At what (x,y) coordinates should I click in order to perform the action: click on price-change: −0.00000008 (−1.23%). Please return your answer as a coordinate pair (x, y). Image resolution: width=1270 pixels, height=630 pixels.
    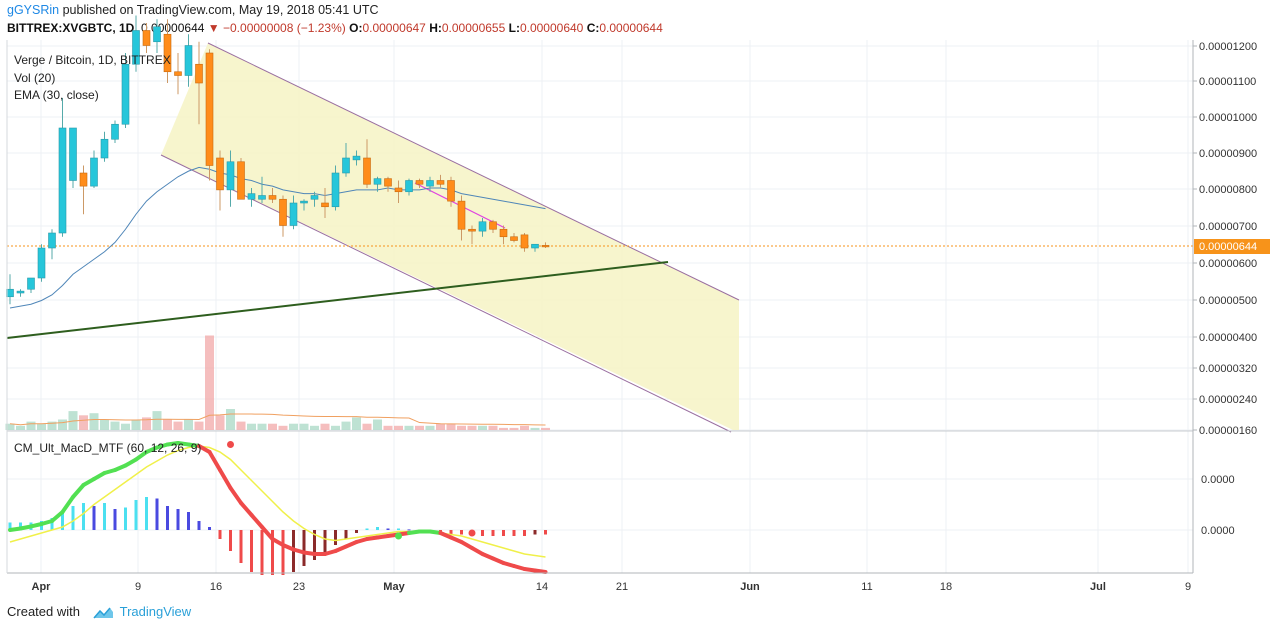
    Looking at the image, I should click on (284, 28).